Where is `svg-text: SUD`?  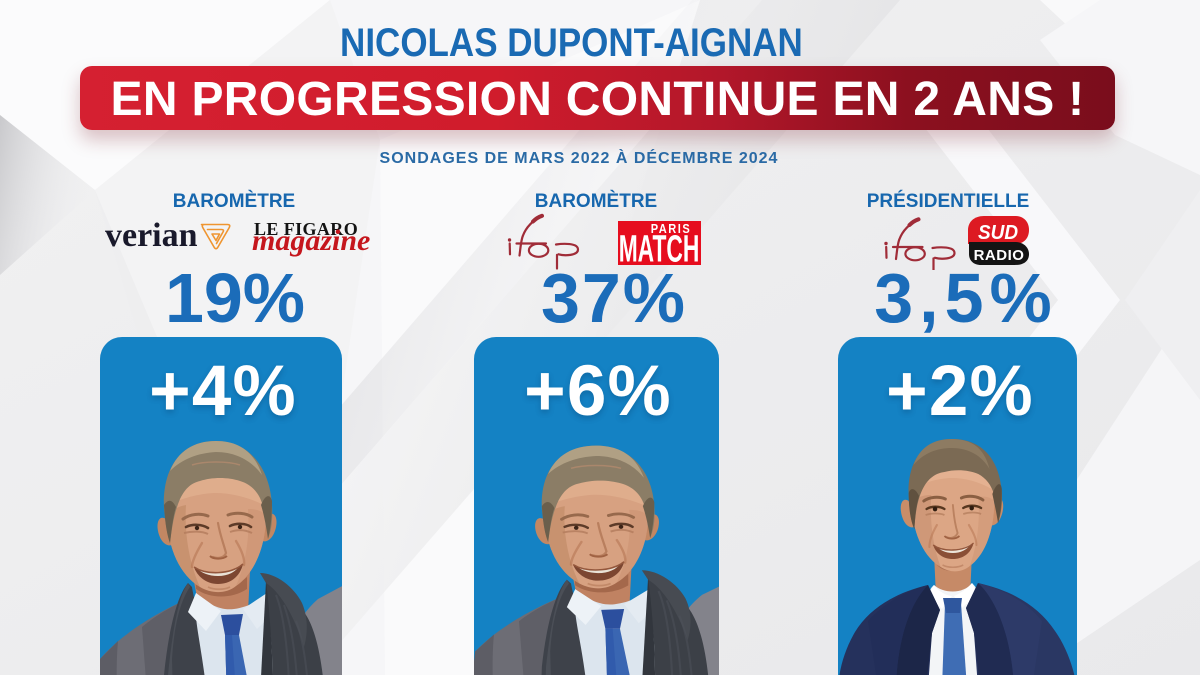
svg-text: SUD is located at coordinates (998, 233).